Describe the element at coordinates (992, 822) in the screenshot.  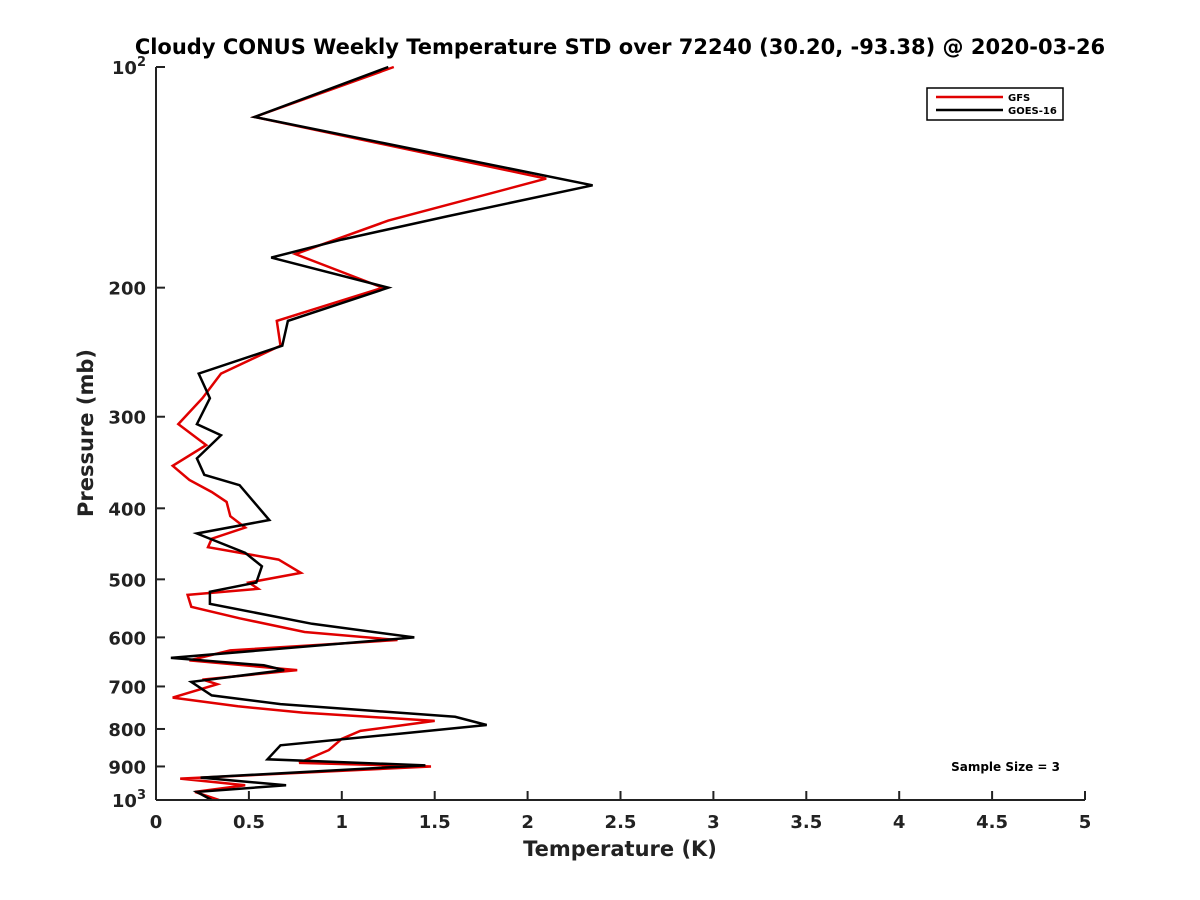
I see `x-tick-label: 4.5` at that location.